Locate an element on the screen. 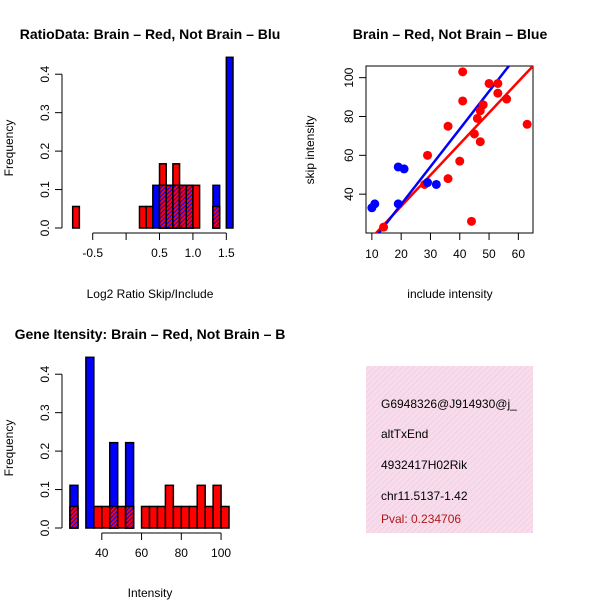  ratio-y-label: Frequency is located at coordinates (9, 148).